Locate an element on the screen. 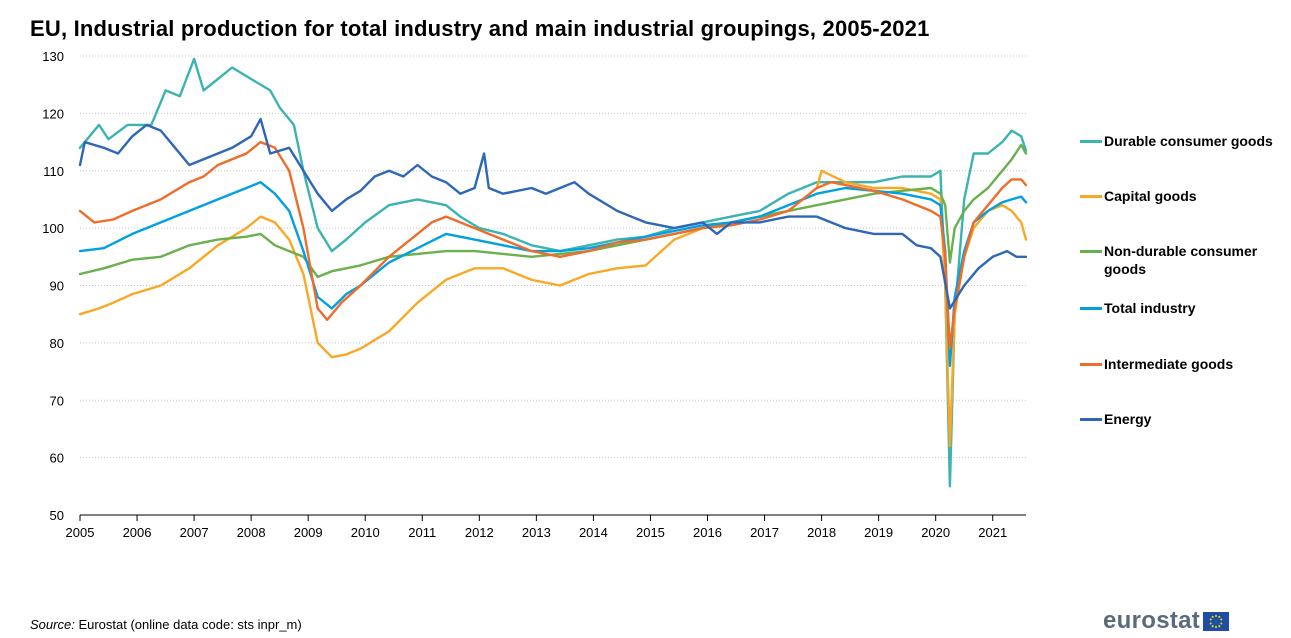 Image resolution: width=1291 pixels, height=638 pixels. legend-label: Durable consumer goods is located at coordinates (1188, 141).